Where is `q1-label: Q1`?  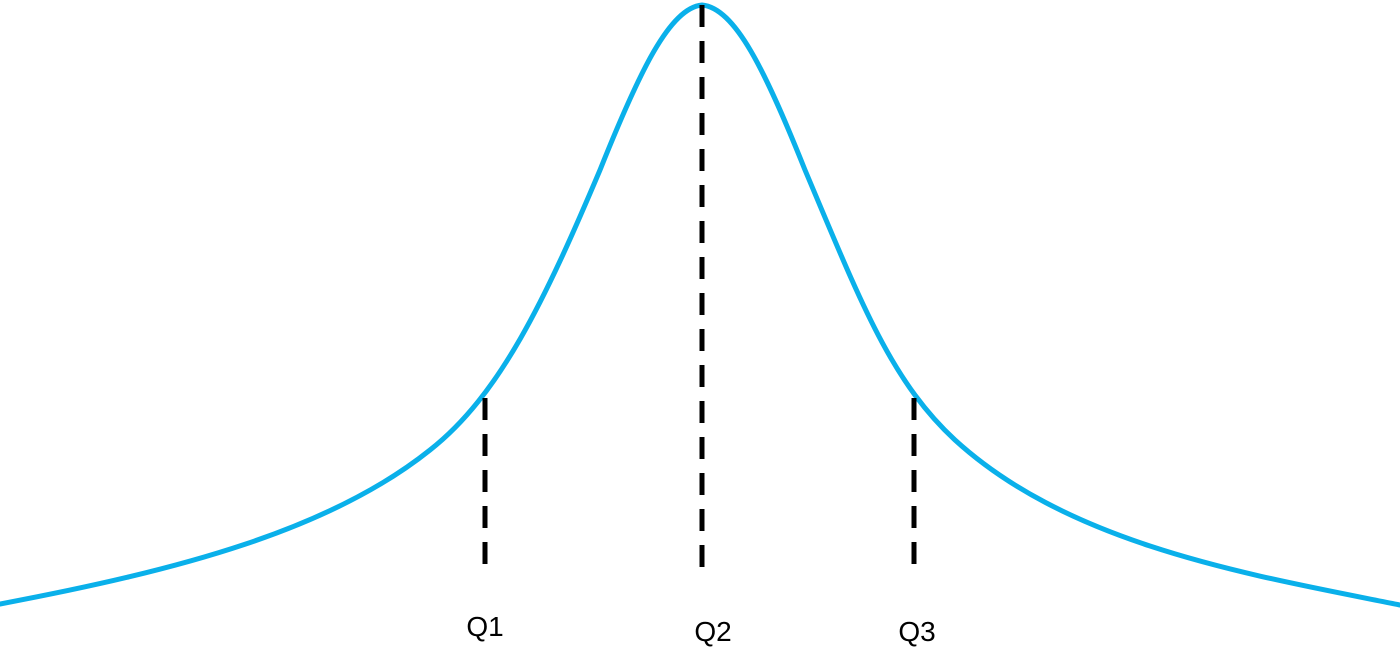 q1-label: Q1 is located at coordinates (484, 626).